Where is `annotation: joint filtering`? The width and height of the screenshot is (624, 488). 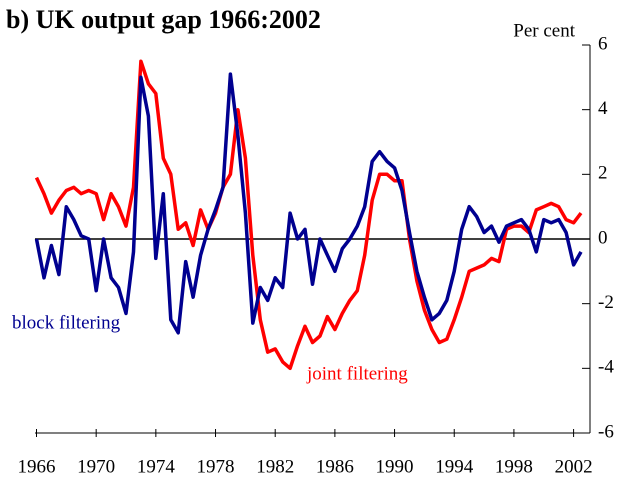
annotation: joint filtering is located at coordinates (357, 373).